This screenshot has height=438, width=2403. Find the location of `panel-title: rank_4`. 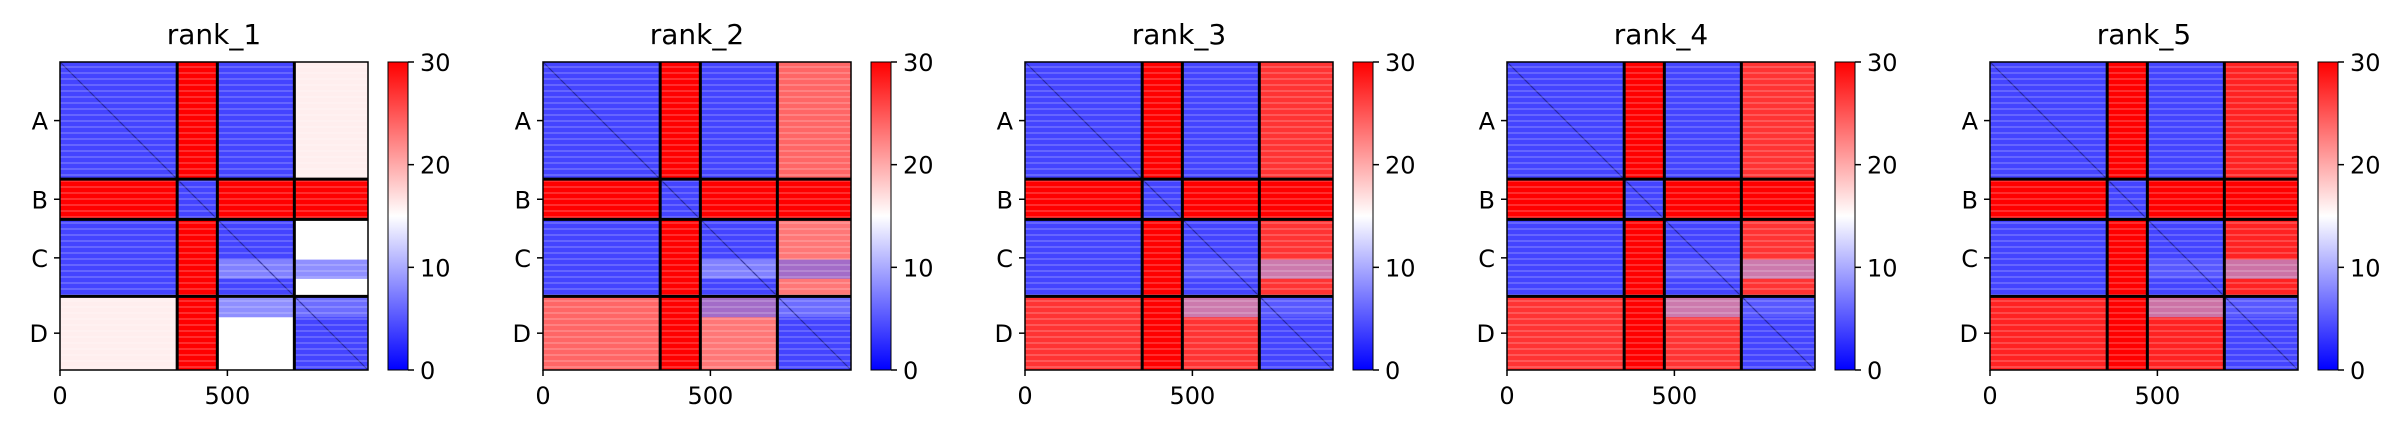

panel-title: rank_4 is located at coordinates (1661, 34).